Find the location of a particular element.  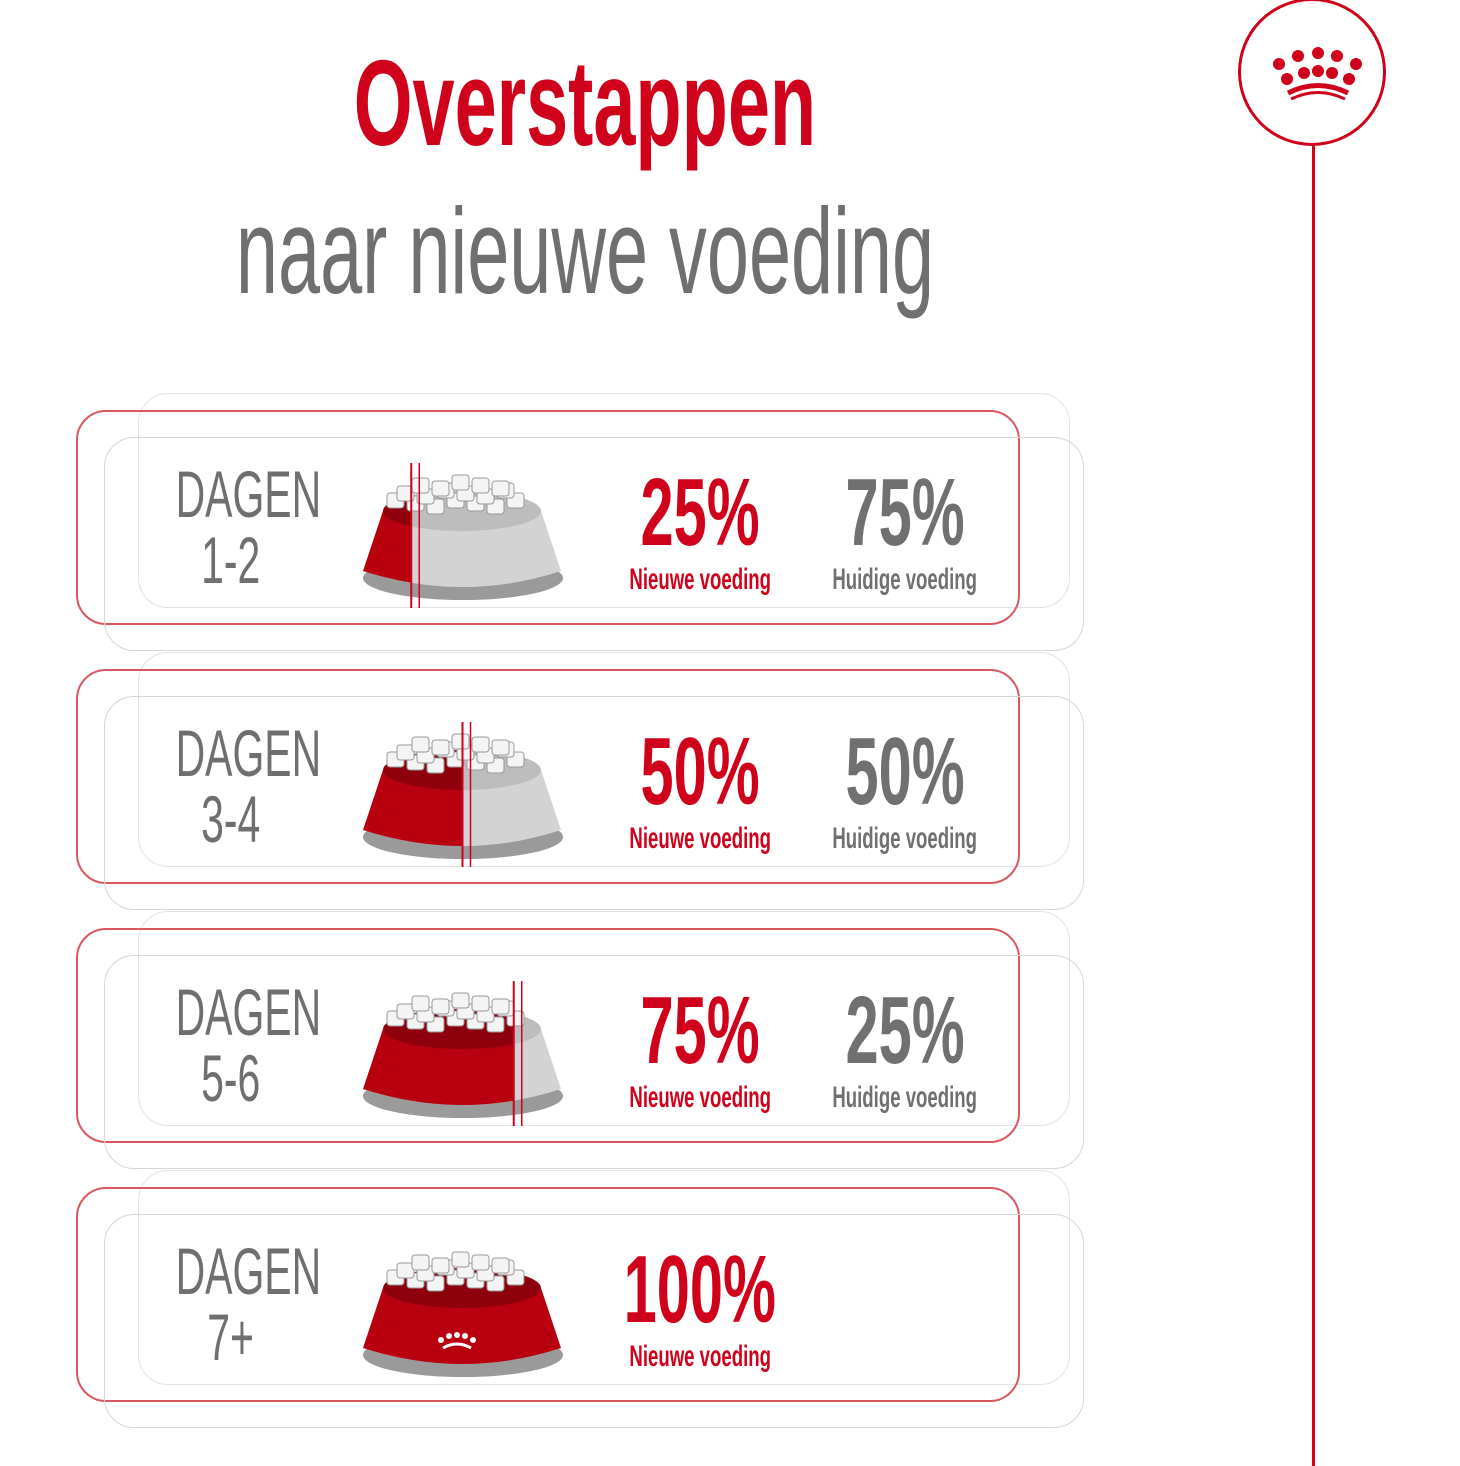

current-food-percent: 25% is located at coordinates (905, 1030).